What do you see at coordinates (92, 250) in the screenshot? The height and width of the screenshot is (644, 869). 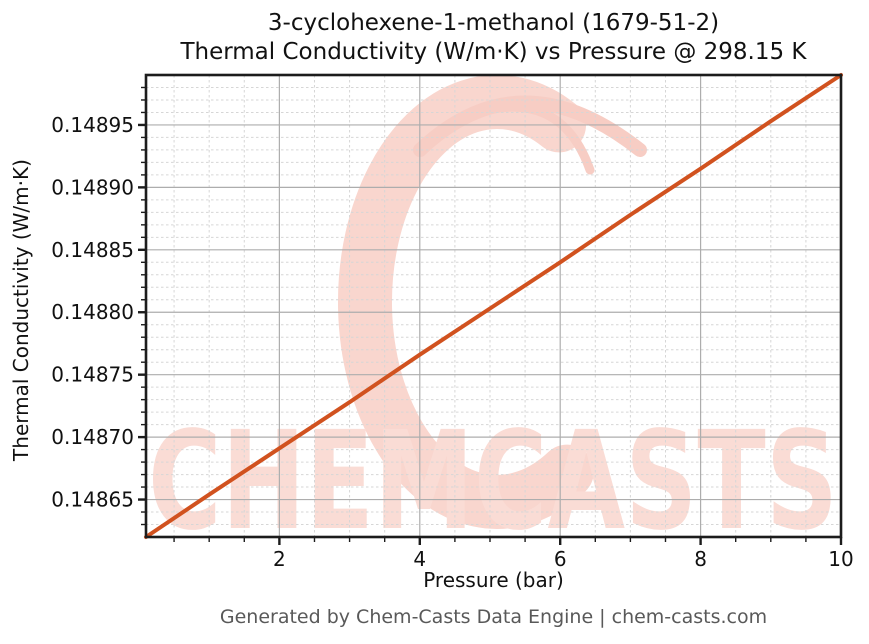 I see `y-tick-label: 0.14885` at bounding box center [92, 250].